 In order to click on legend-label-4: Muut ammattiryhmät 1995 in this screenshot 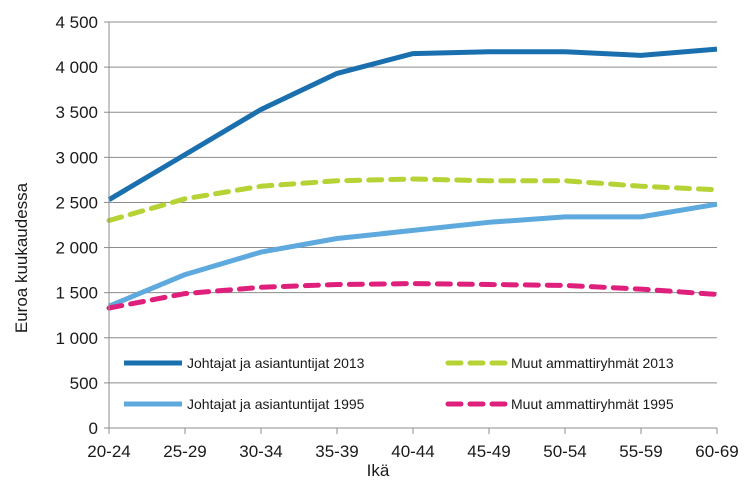, I will do `click(592, 404)`.